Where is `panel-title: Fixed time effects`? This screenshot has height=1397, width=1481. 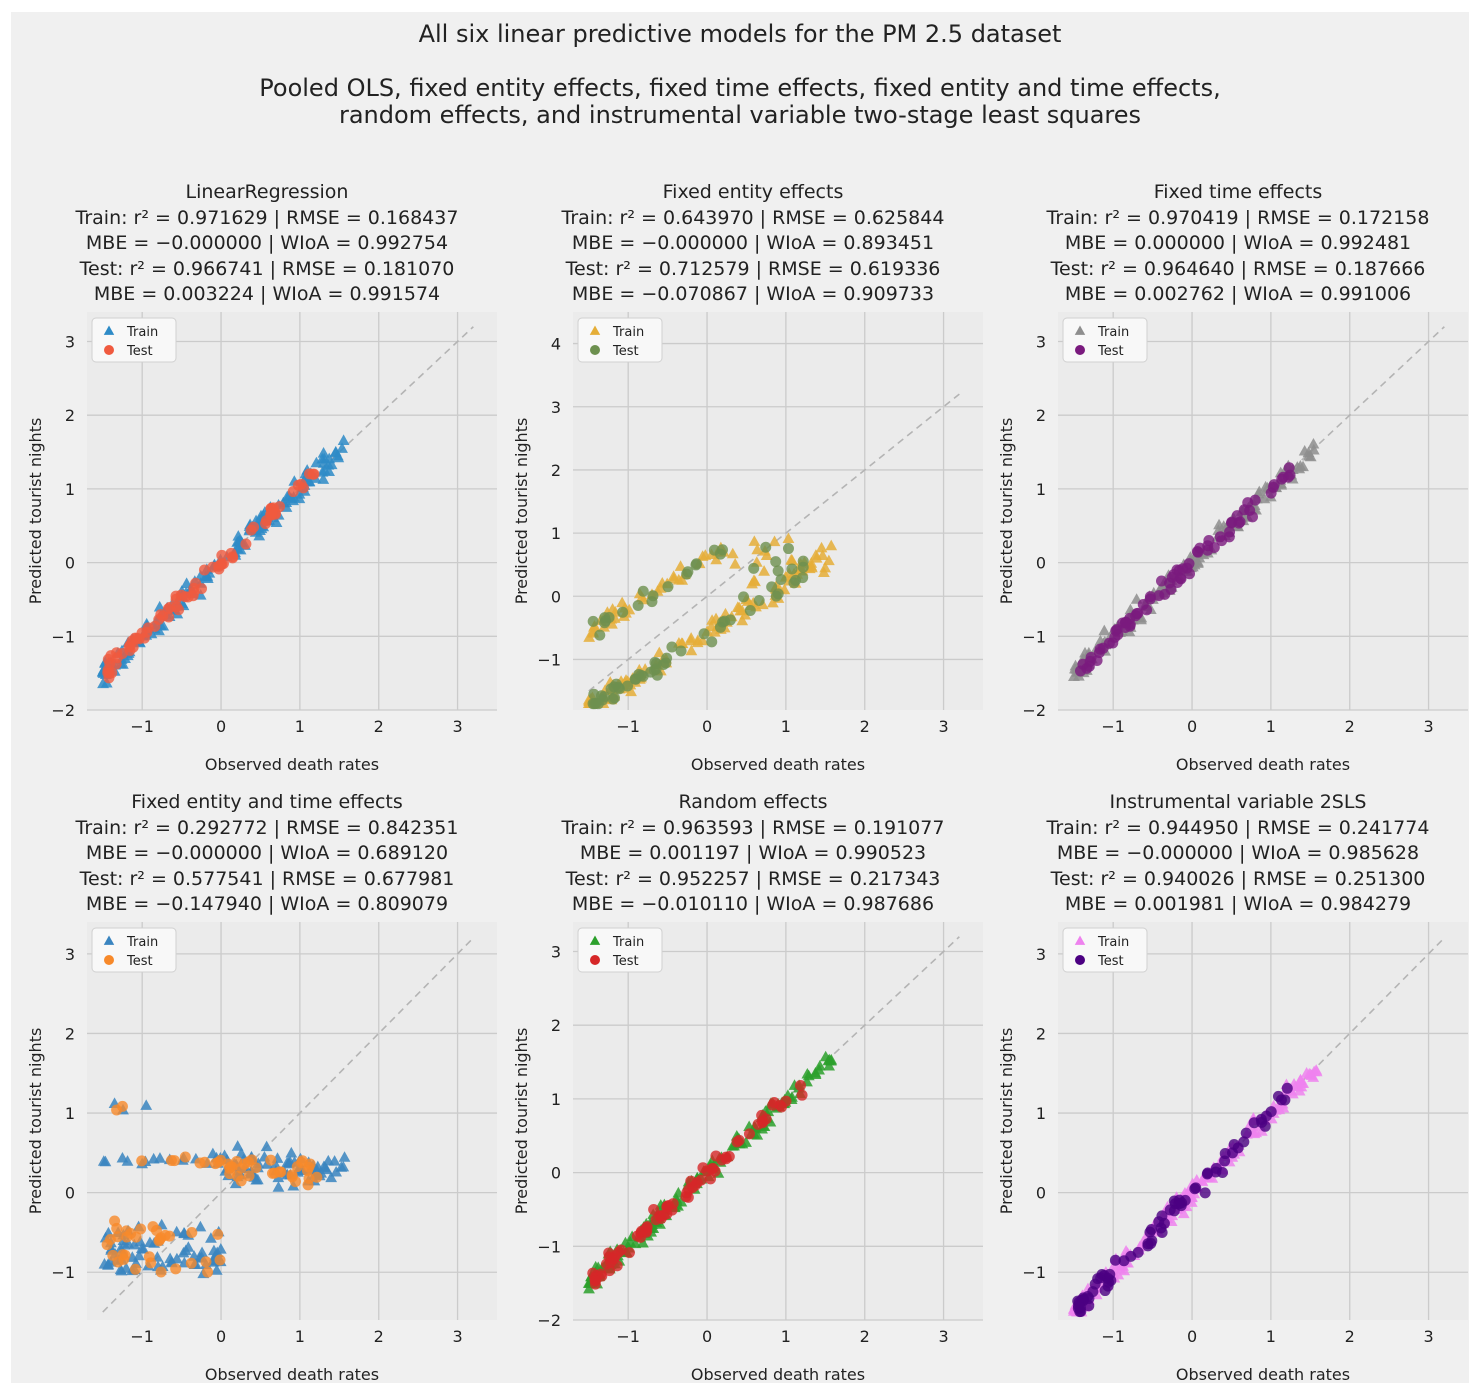
panel-title: Fixed time effects is located at coordinates (1238, 192).